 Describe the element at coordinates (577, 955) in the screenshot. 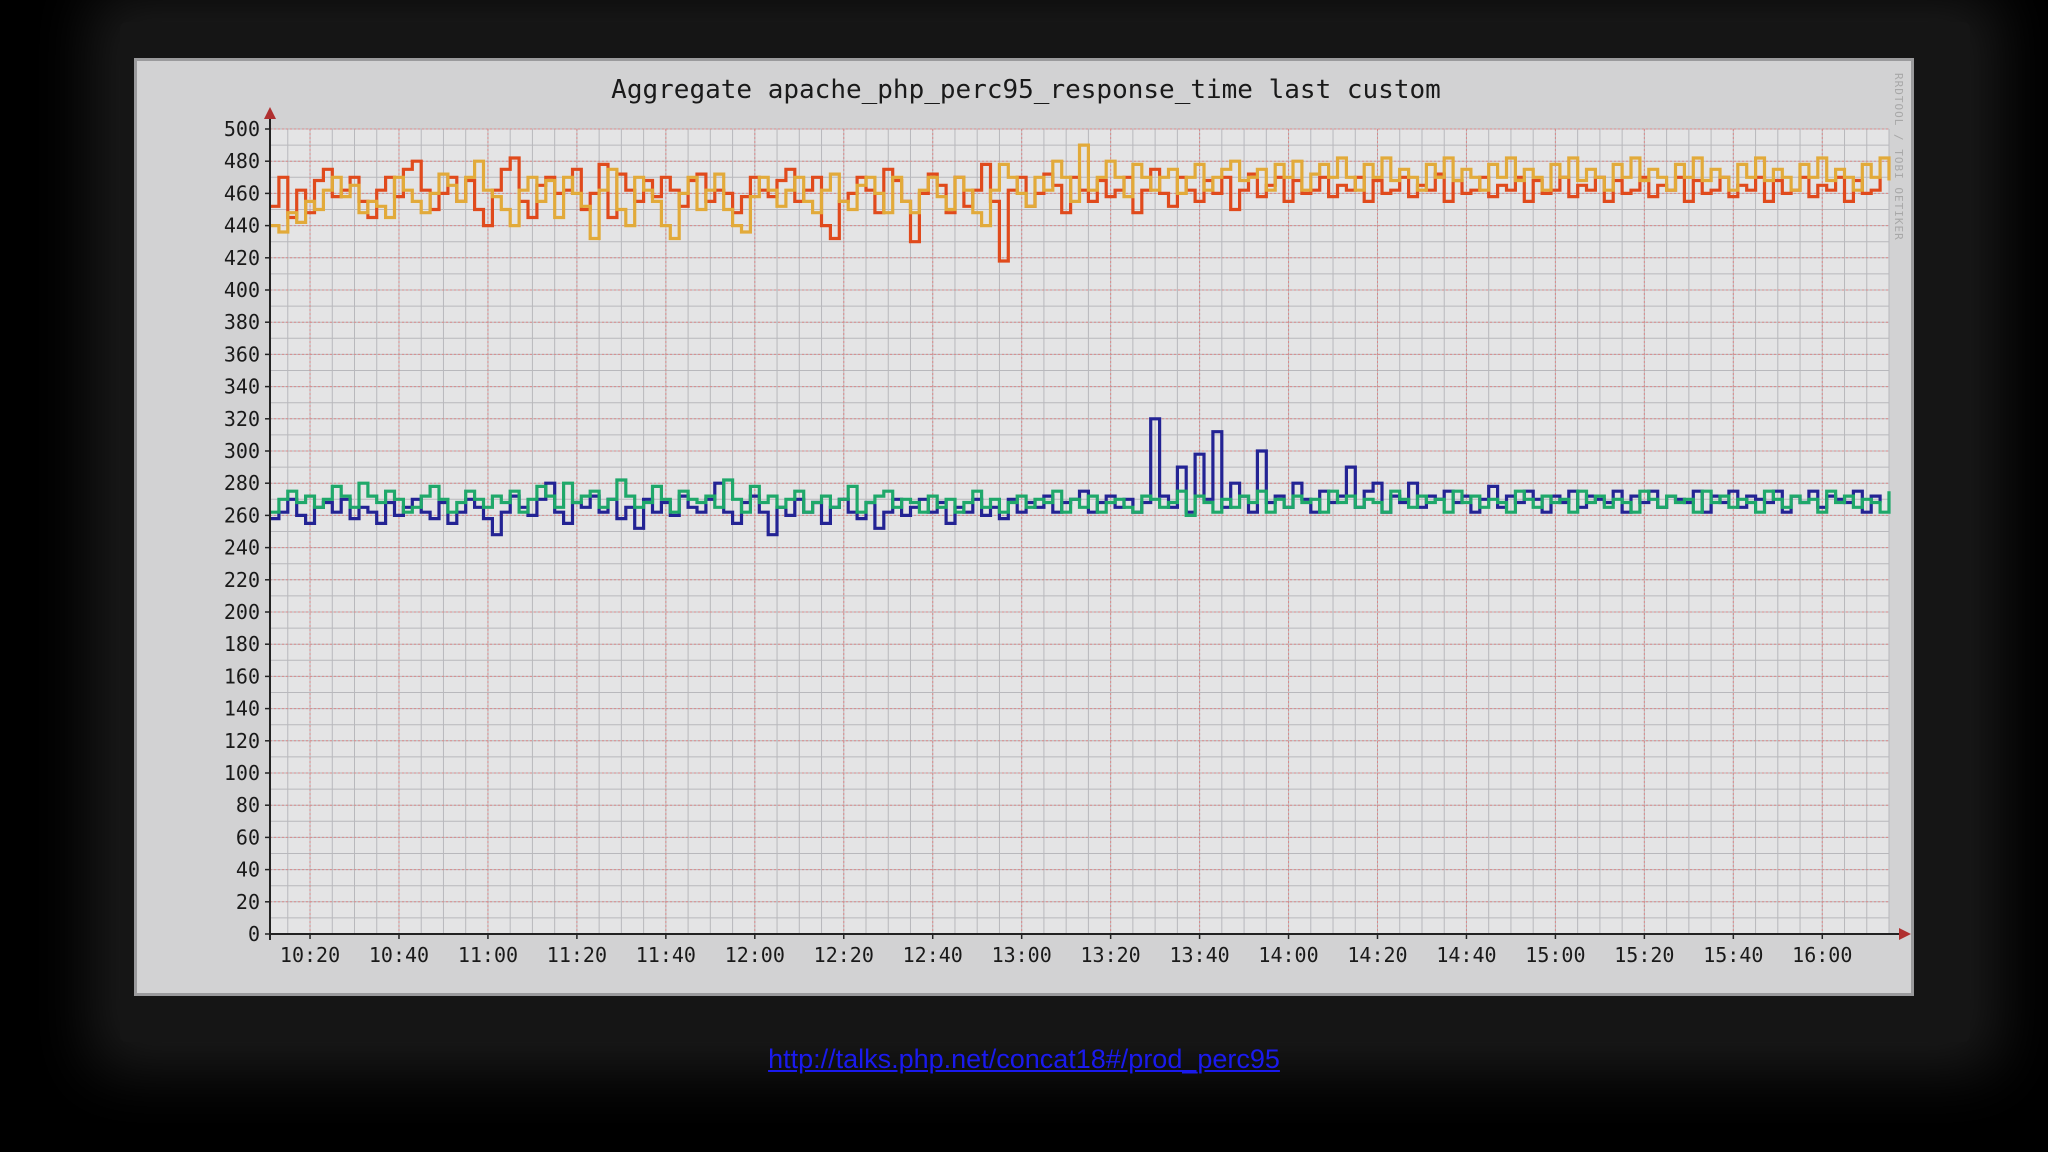

I see `x-tick-label: 11:20` at that location.